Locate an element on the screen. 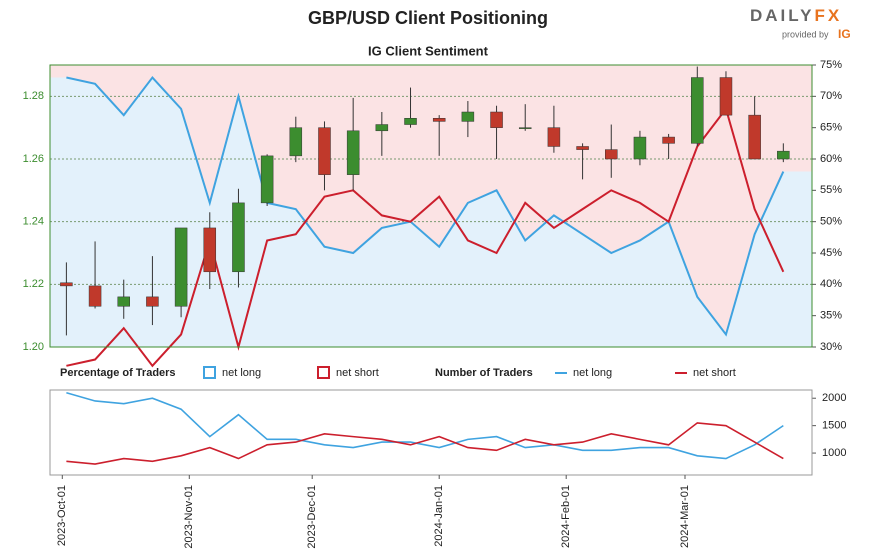  y2-tick-label: 45% is located at coordinates (831, 253).